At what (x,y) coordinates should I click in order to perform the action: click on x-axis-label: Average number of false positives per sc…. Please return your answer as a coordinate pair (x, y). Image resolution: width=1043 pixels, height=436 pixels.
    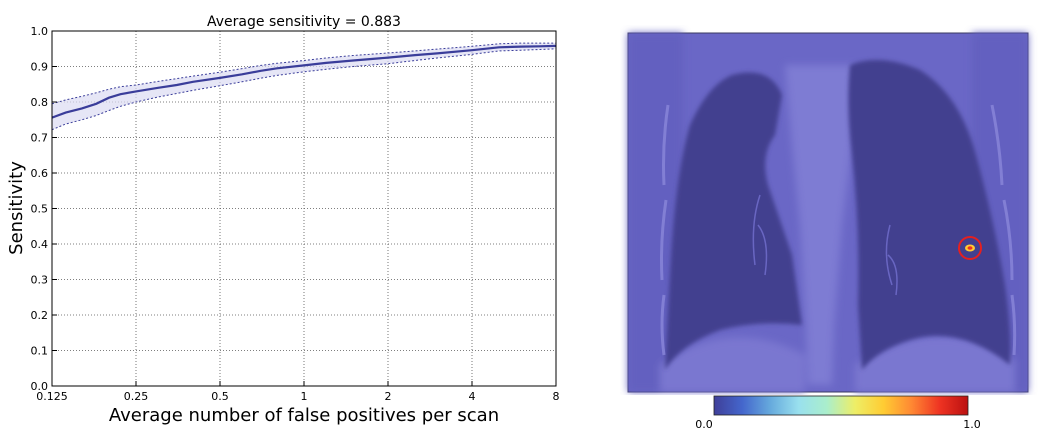
    Looking at the image, I should click on (304, 415).